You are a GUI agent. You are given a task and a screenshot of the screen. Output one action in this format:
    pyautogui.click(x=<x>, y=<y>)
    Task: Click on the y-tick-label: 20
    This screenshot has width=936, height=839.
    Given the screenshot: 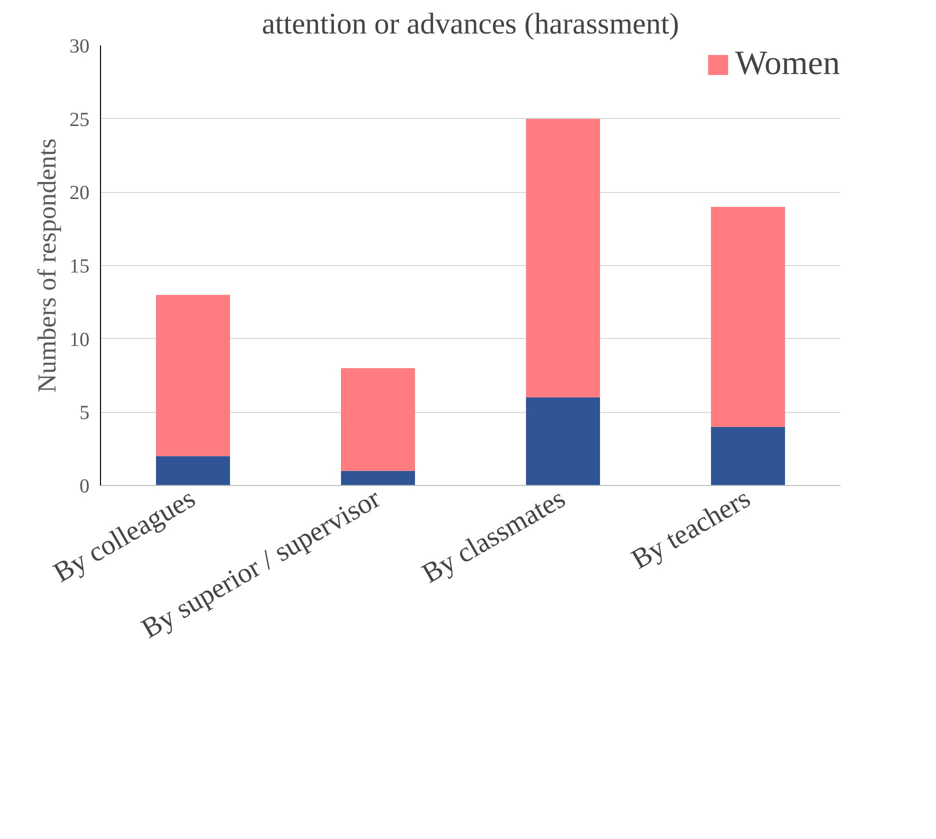 What is the action you would take?
    pyautogui.click(x=80, y=193)
    